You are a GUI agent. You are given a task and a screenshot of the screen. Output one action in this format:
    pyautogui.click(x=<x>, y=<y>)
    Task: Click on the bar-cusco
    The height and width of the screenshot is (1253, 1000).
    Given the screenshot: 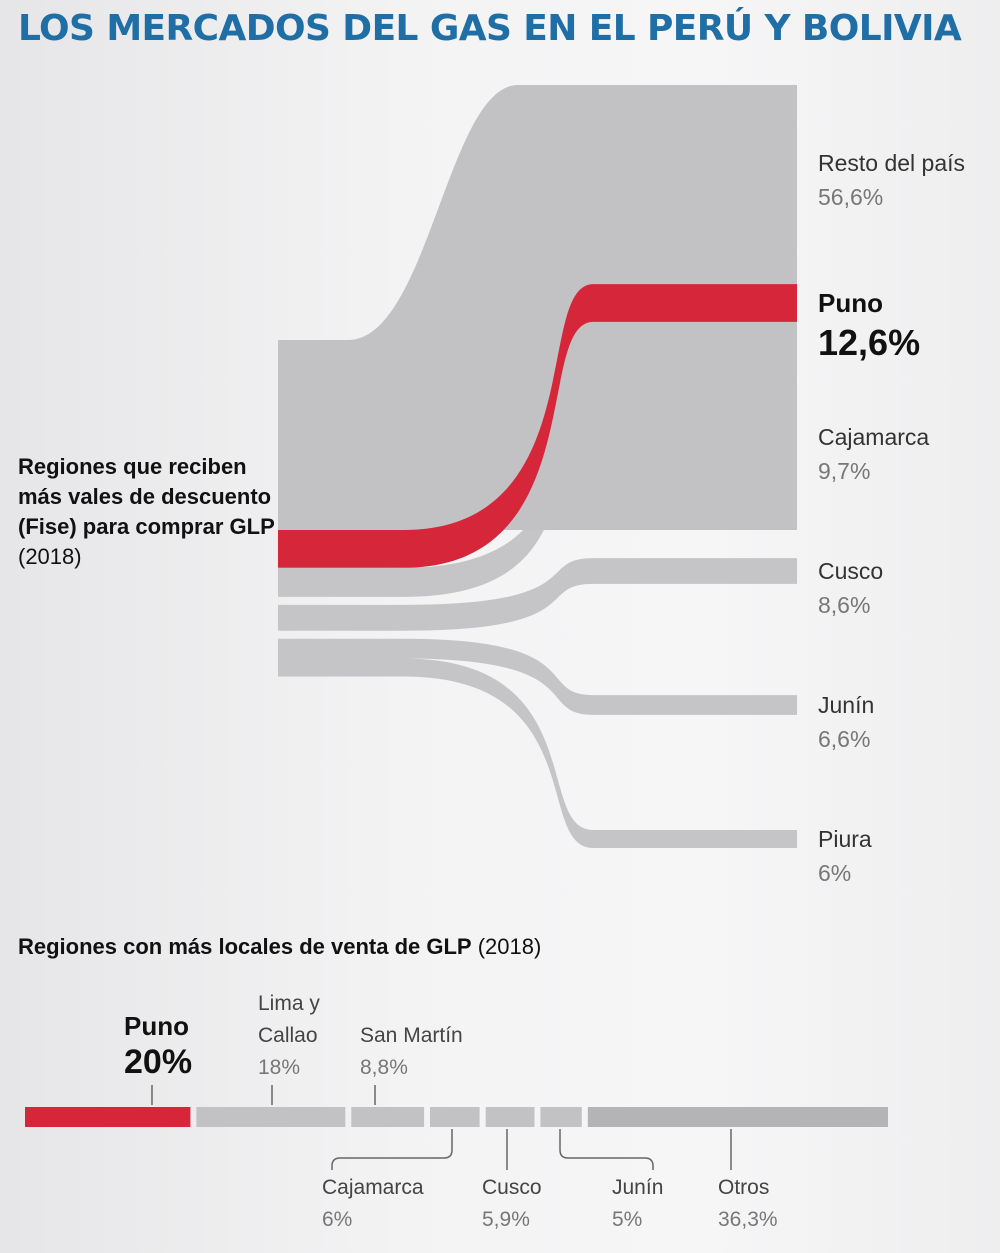 What is the action you would take?
    pyautogui.click(x=510, y=1117)
    